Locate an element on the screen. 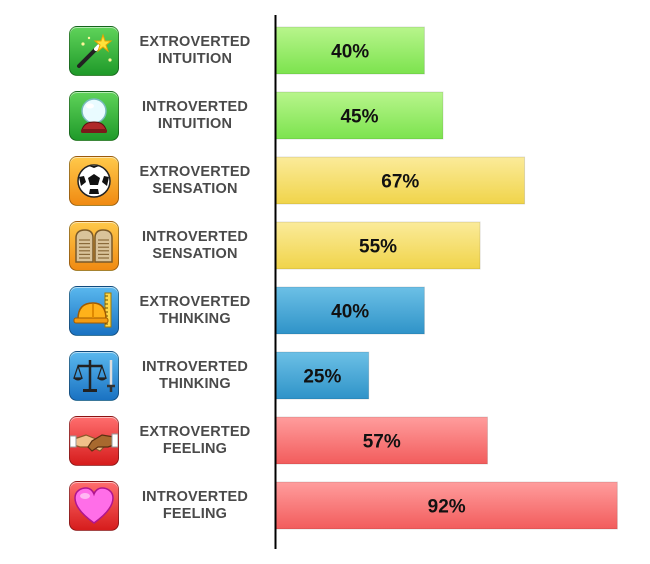 The width and height of the screenshot is (650, 564). hard-hat-ruler-icon-glyph is located at coordinates (92, 310).